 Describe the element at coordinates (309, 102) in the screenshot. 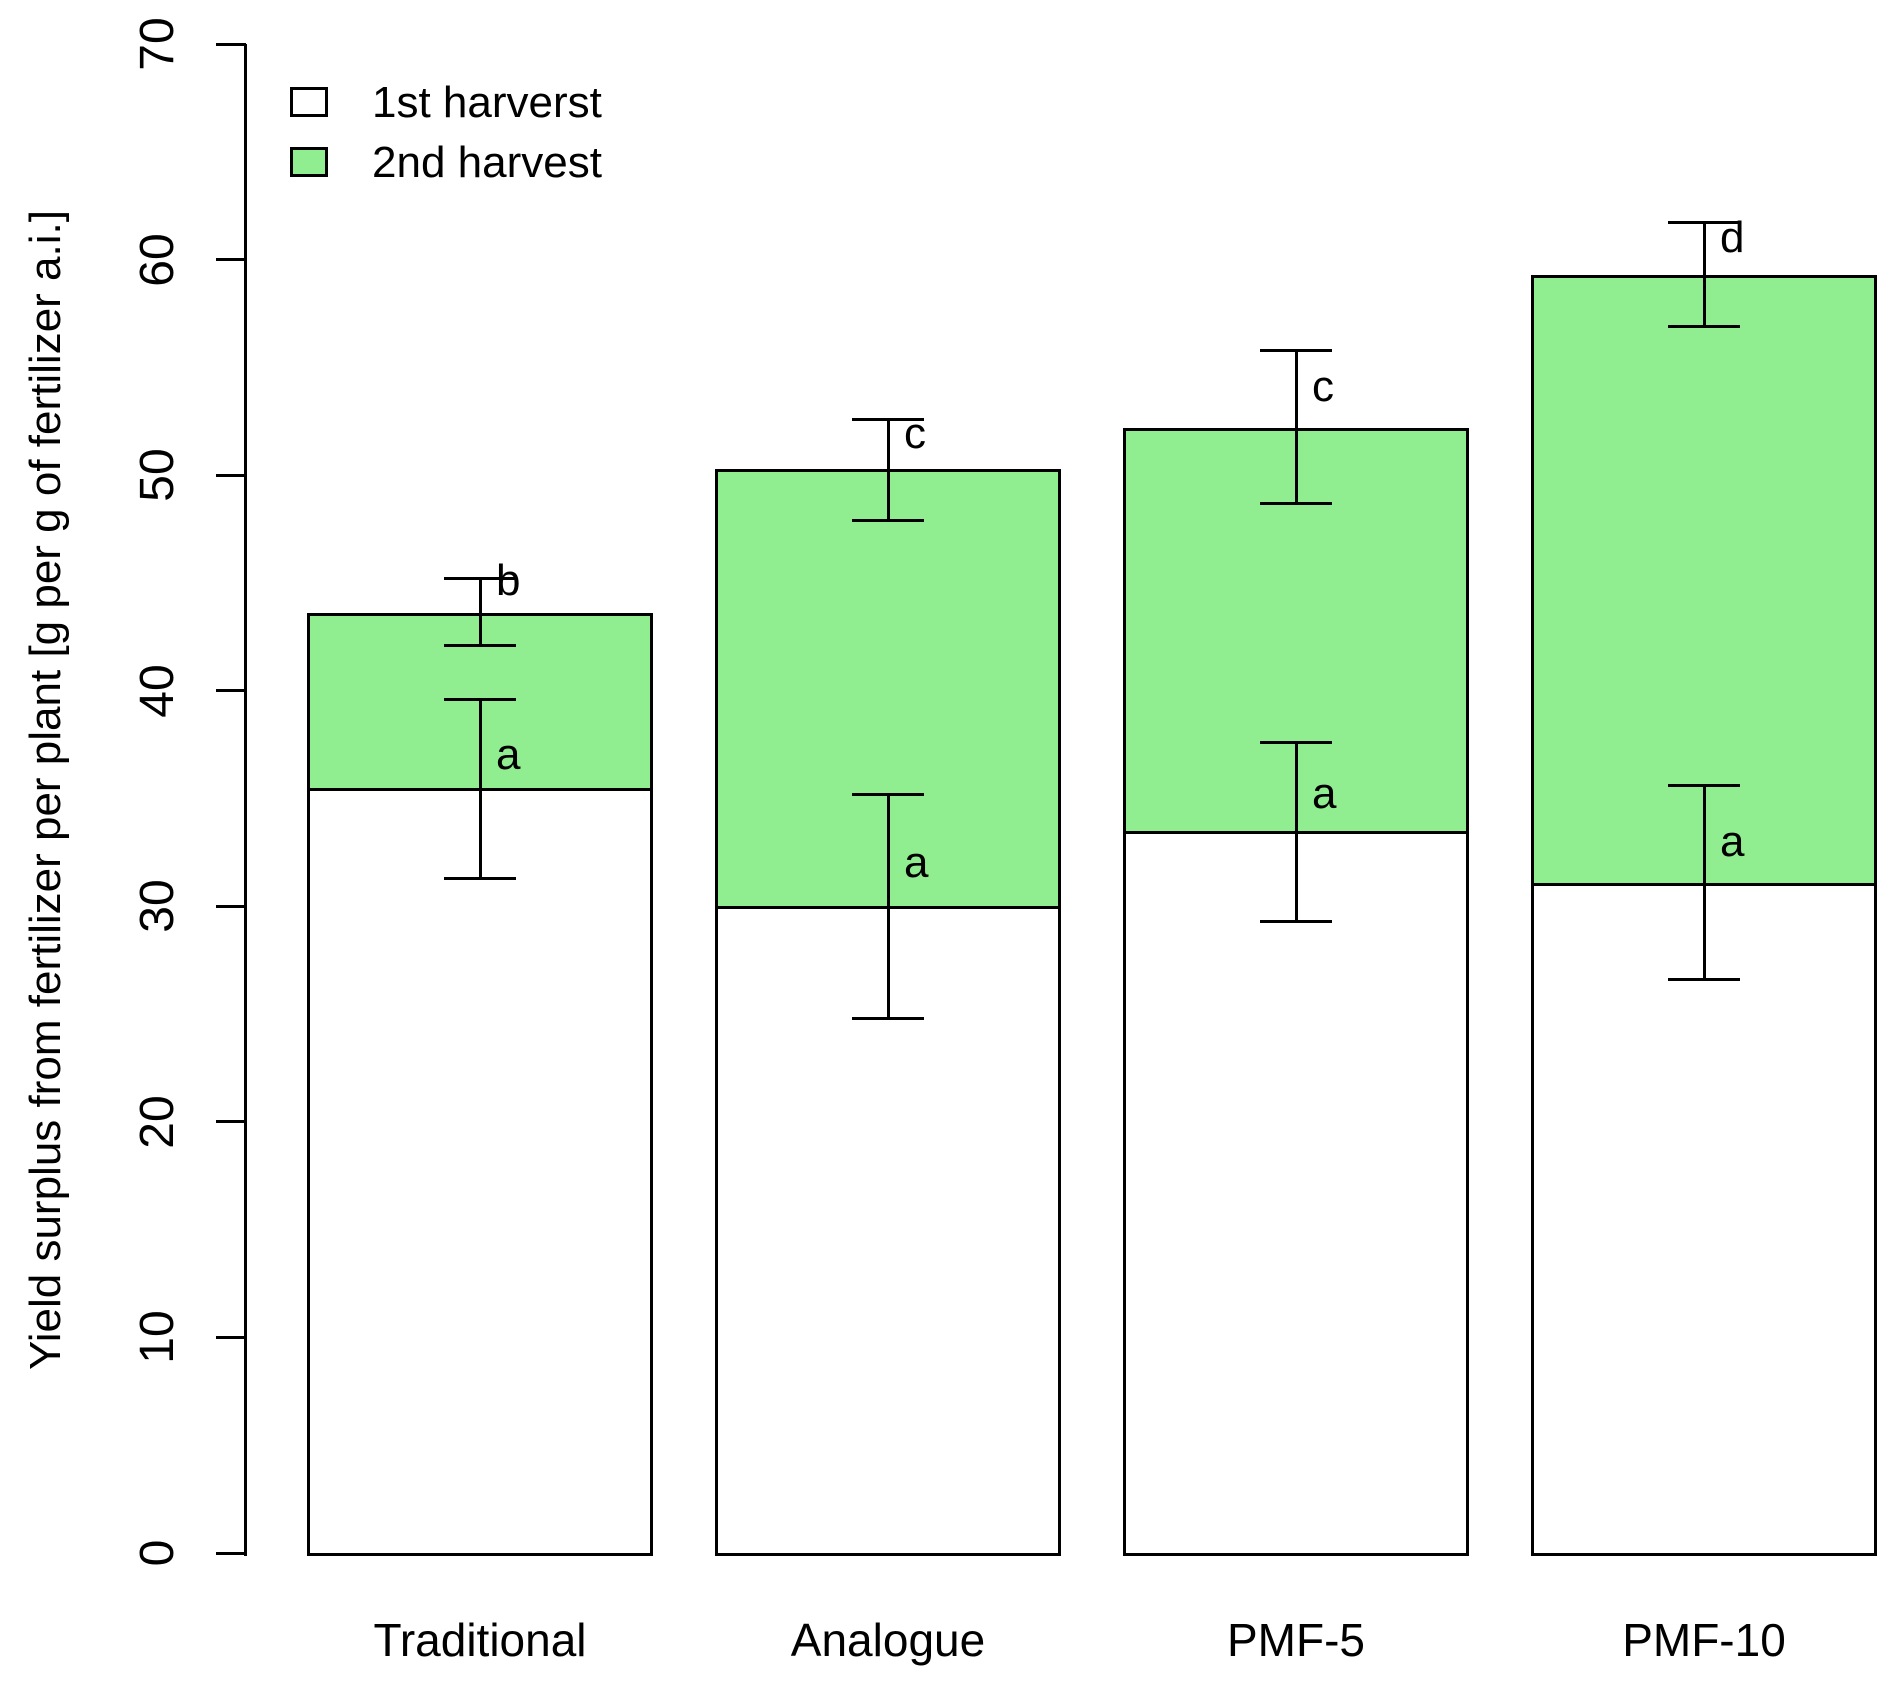

I see `legend-swatch-1st-harvest` at that location.